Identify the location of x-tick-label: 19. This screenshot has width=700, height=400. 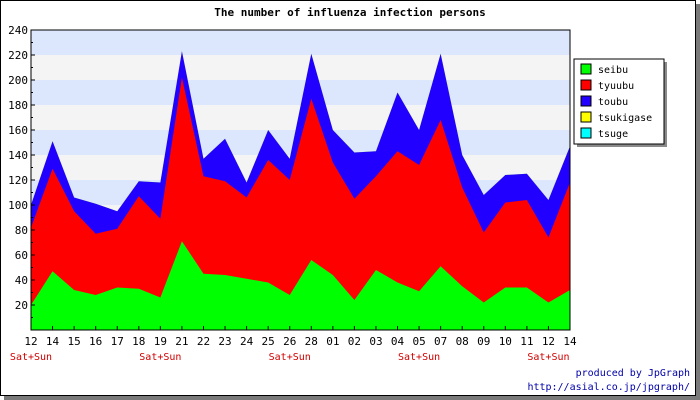
(160, 341).